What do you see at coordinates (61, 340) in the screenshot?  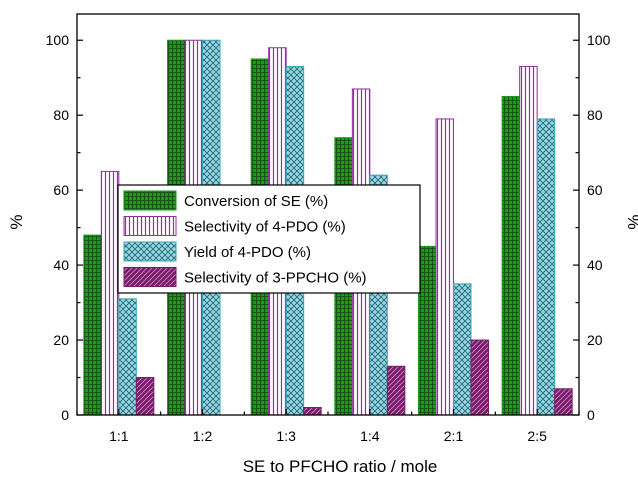 I see `y-tick-label-left: 20` at bounding box center [61, 340].